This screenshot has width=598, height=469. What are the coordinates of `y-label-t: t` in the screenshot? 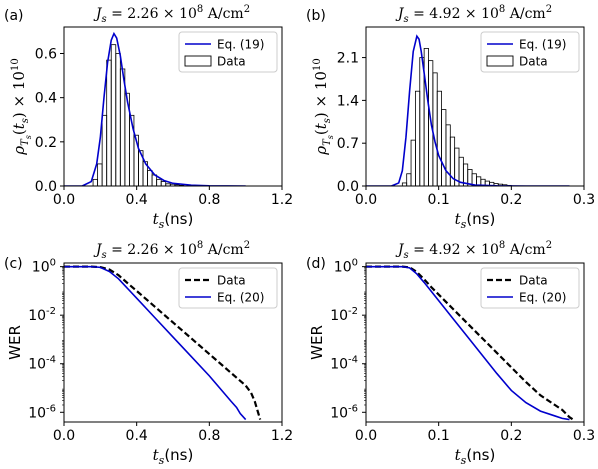 It's located at (19, 125).